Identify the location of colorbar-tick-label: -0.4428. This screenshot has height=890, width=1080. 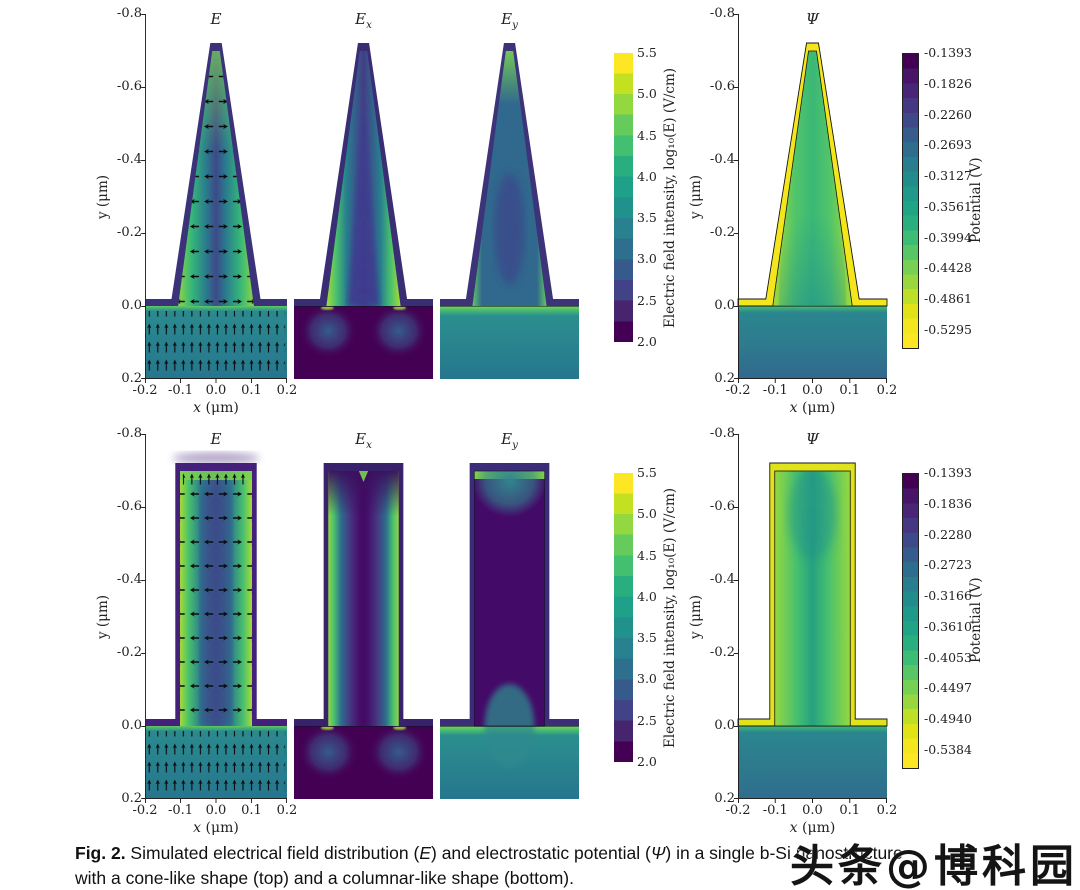
(948, 268).